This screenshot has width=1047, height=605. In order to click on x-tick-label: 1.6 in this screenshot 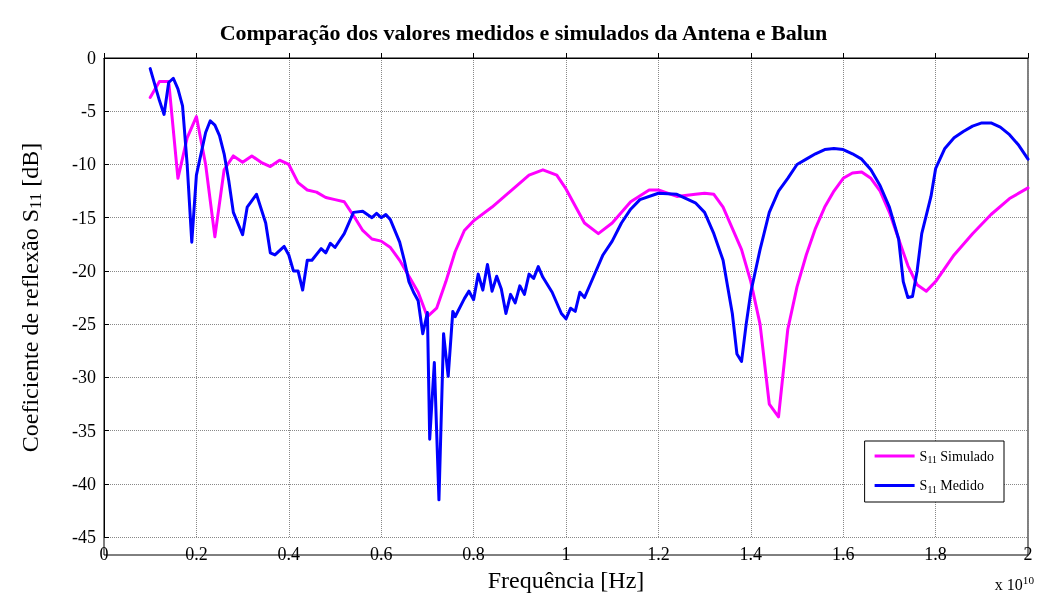, I will do `click(843, 554)`.